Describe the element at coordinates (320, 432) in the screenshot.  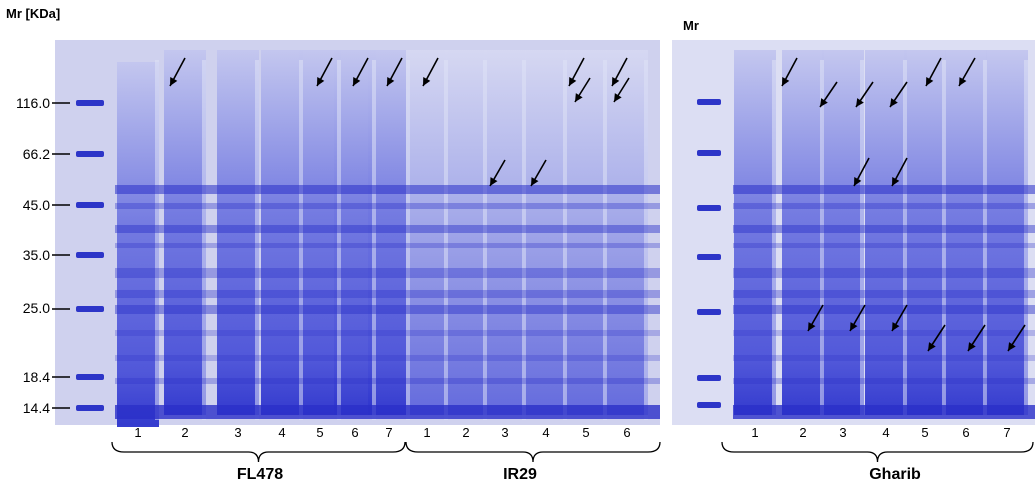
I see `lane-fl478-5: 5` at that location.